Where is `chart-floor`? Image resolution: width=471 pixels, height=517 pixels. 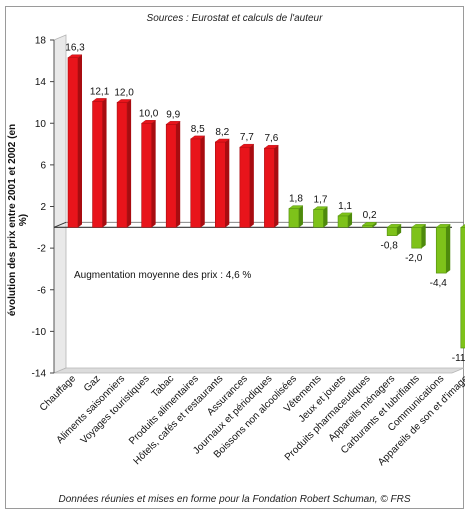 chart-floor is located at coordinates (259, 370).